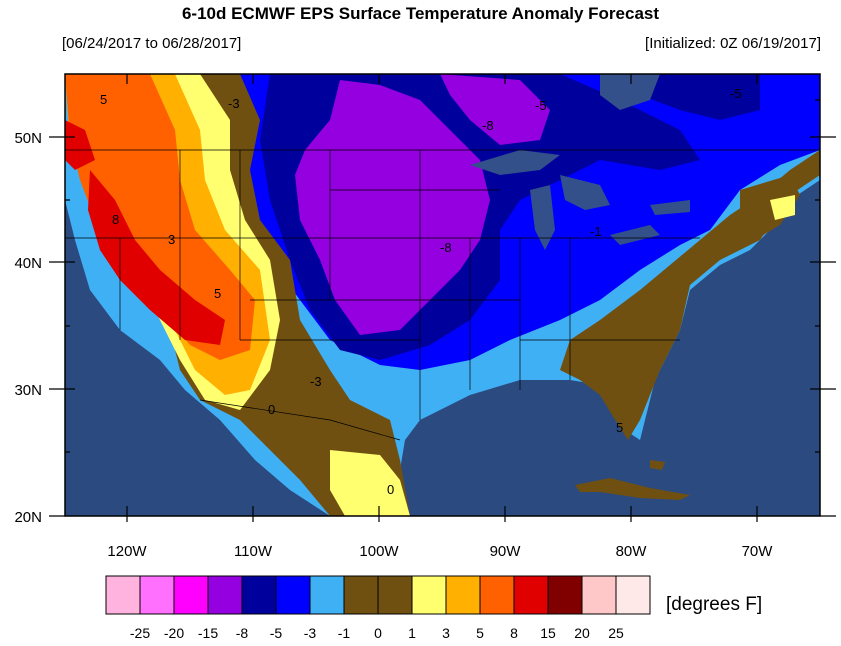 This screenshot has height=646, width=841. What do you see at coordinates (28, 138) in the screenshot?
I see `lat-label-50n: 50N` at bounding box center [28, 138].